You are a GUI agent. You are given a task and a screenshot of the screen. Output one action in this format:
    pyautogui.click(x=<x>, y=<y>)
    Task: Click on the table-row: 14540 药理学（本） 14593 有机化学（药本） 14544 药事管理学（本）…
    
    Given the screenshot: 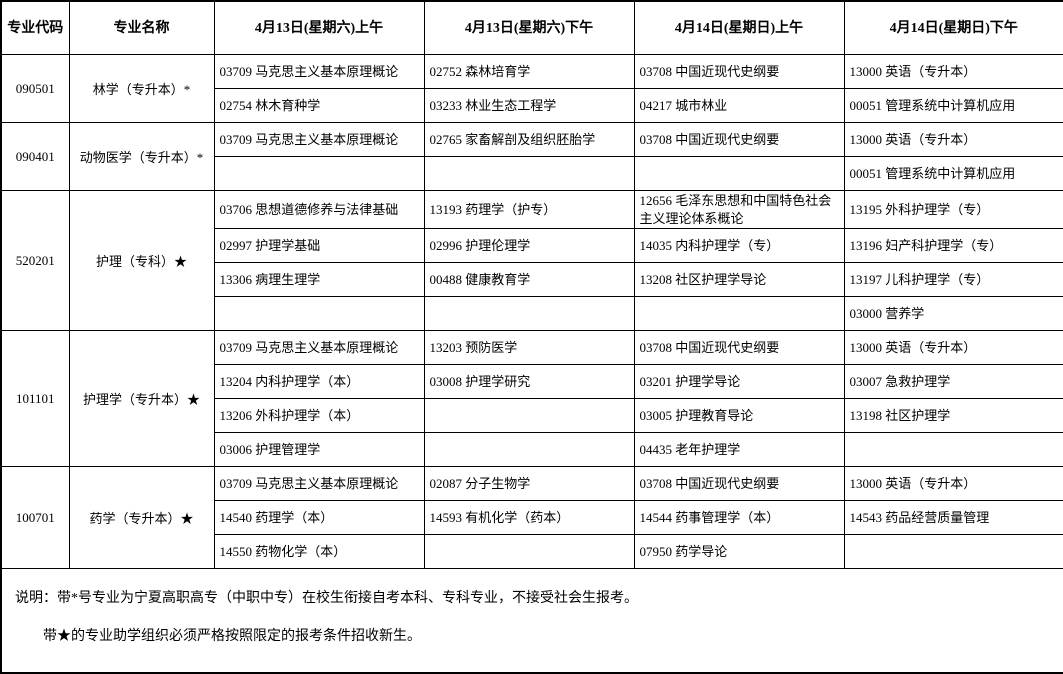 What is the action you would take?
    pyautogui.click(x=532, y=518)
    